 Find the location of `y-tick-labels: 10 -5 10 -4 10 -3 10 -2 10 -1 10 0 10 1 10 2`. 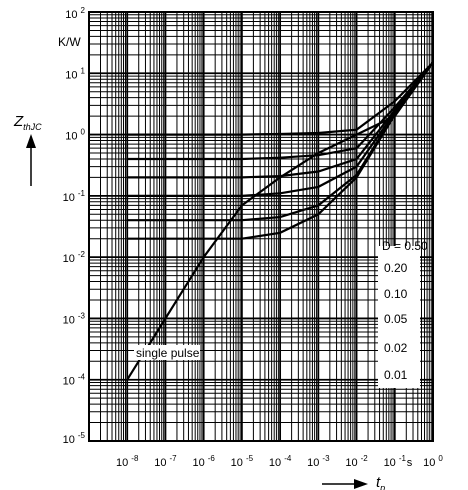

y-tick-labels: 10 -5 10 -4 10 -3 10 -2 10 -1 10 0 10 1 10 2 is located at coordinates (74, 226).